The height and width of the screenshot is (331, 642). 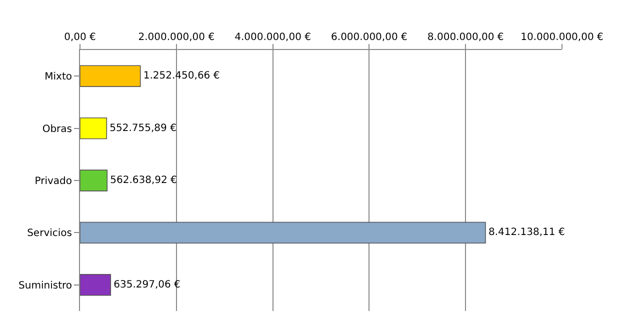 I want to click on y-tick-label: Mixto, so click(x=58, y=77).